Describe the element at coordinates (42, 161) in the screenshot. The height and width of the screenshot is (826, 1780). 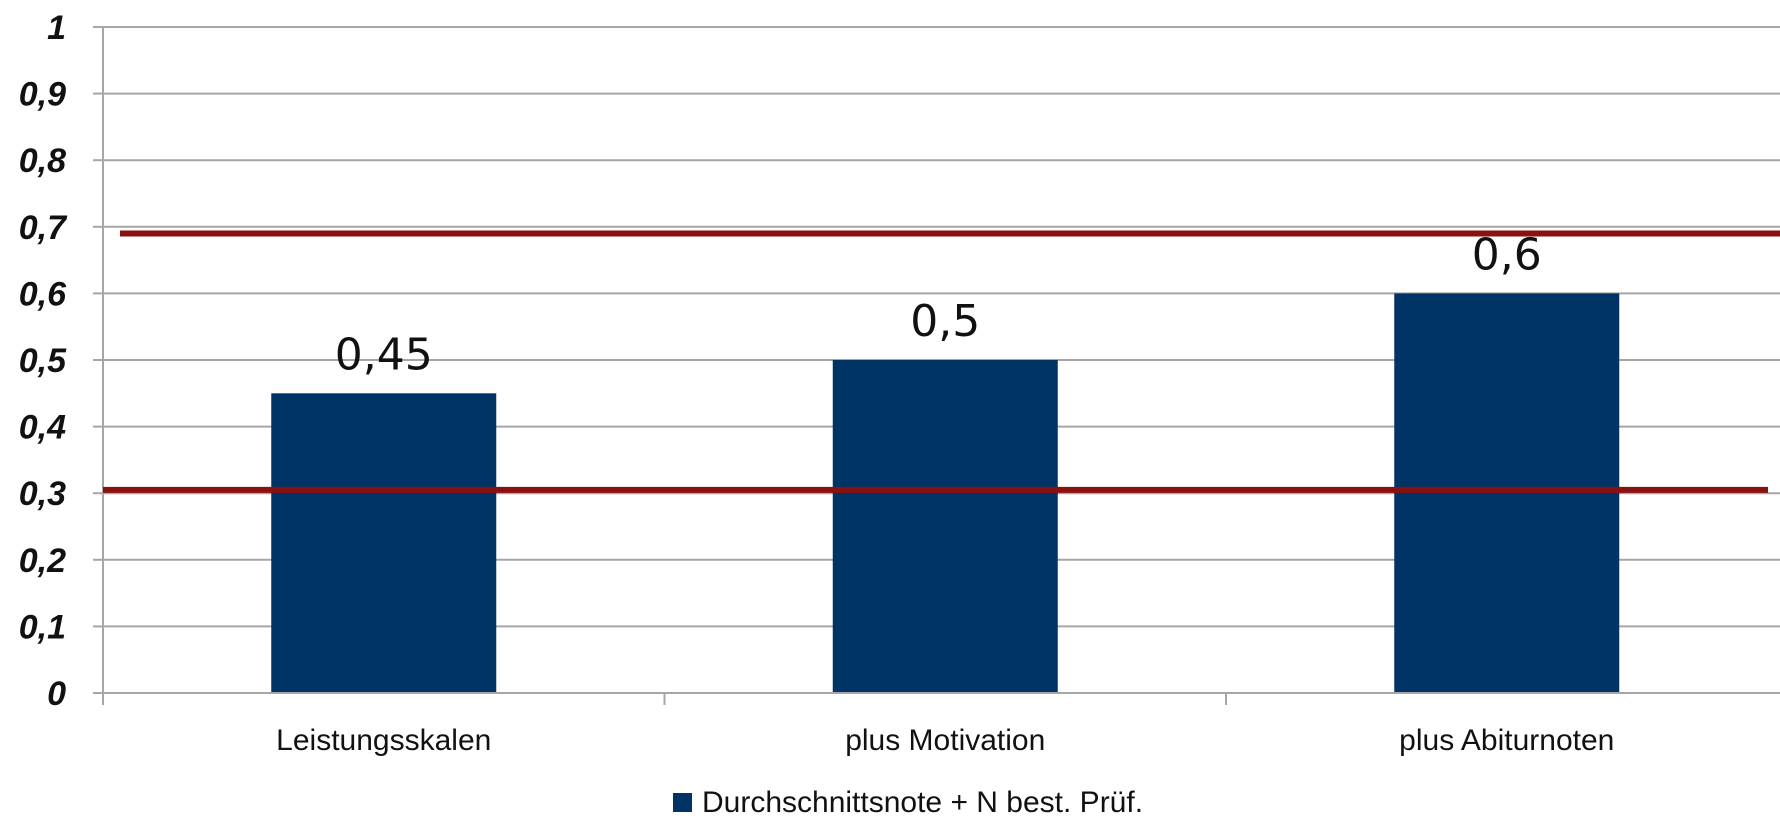
I see `y-tick-label: 0,8` at that location.